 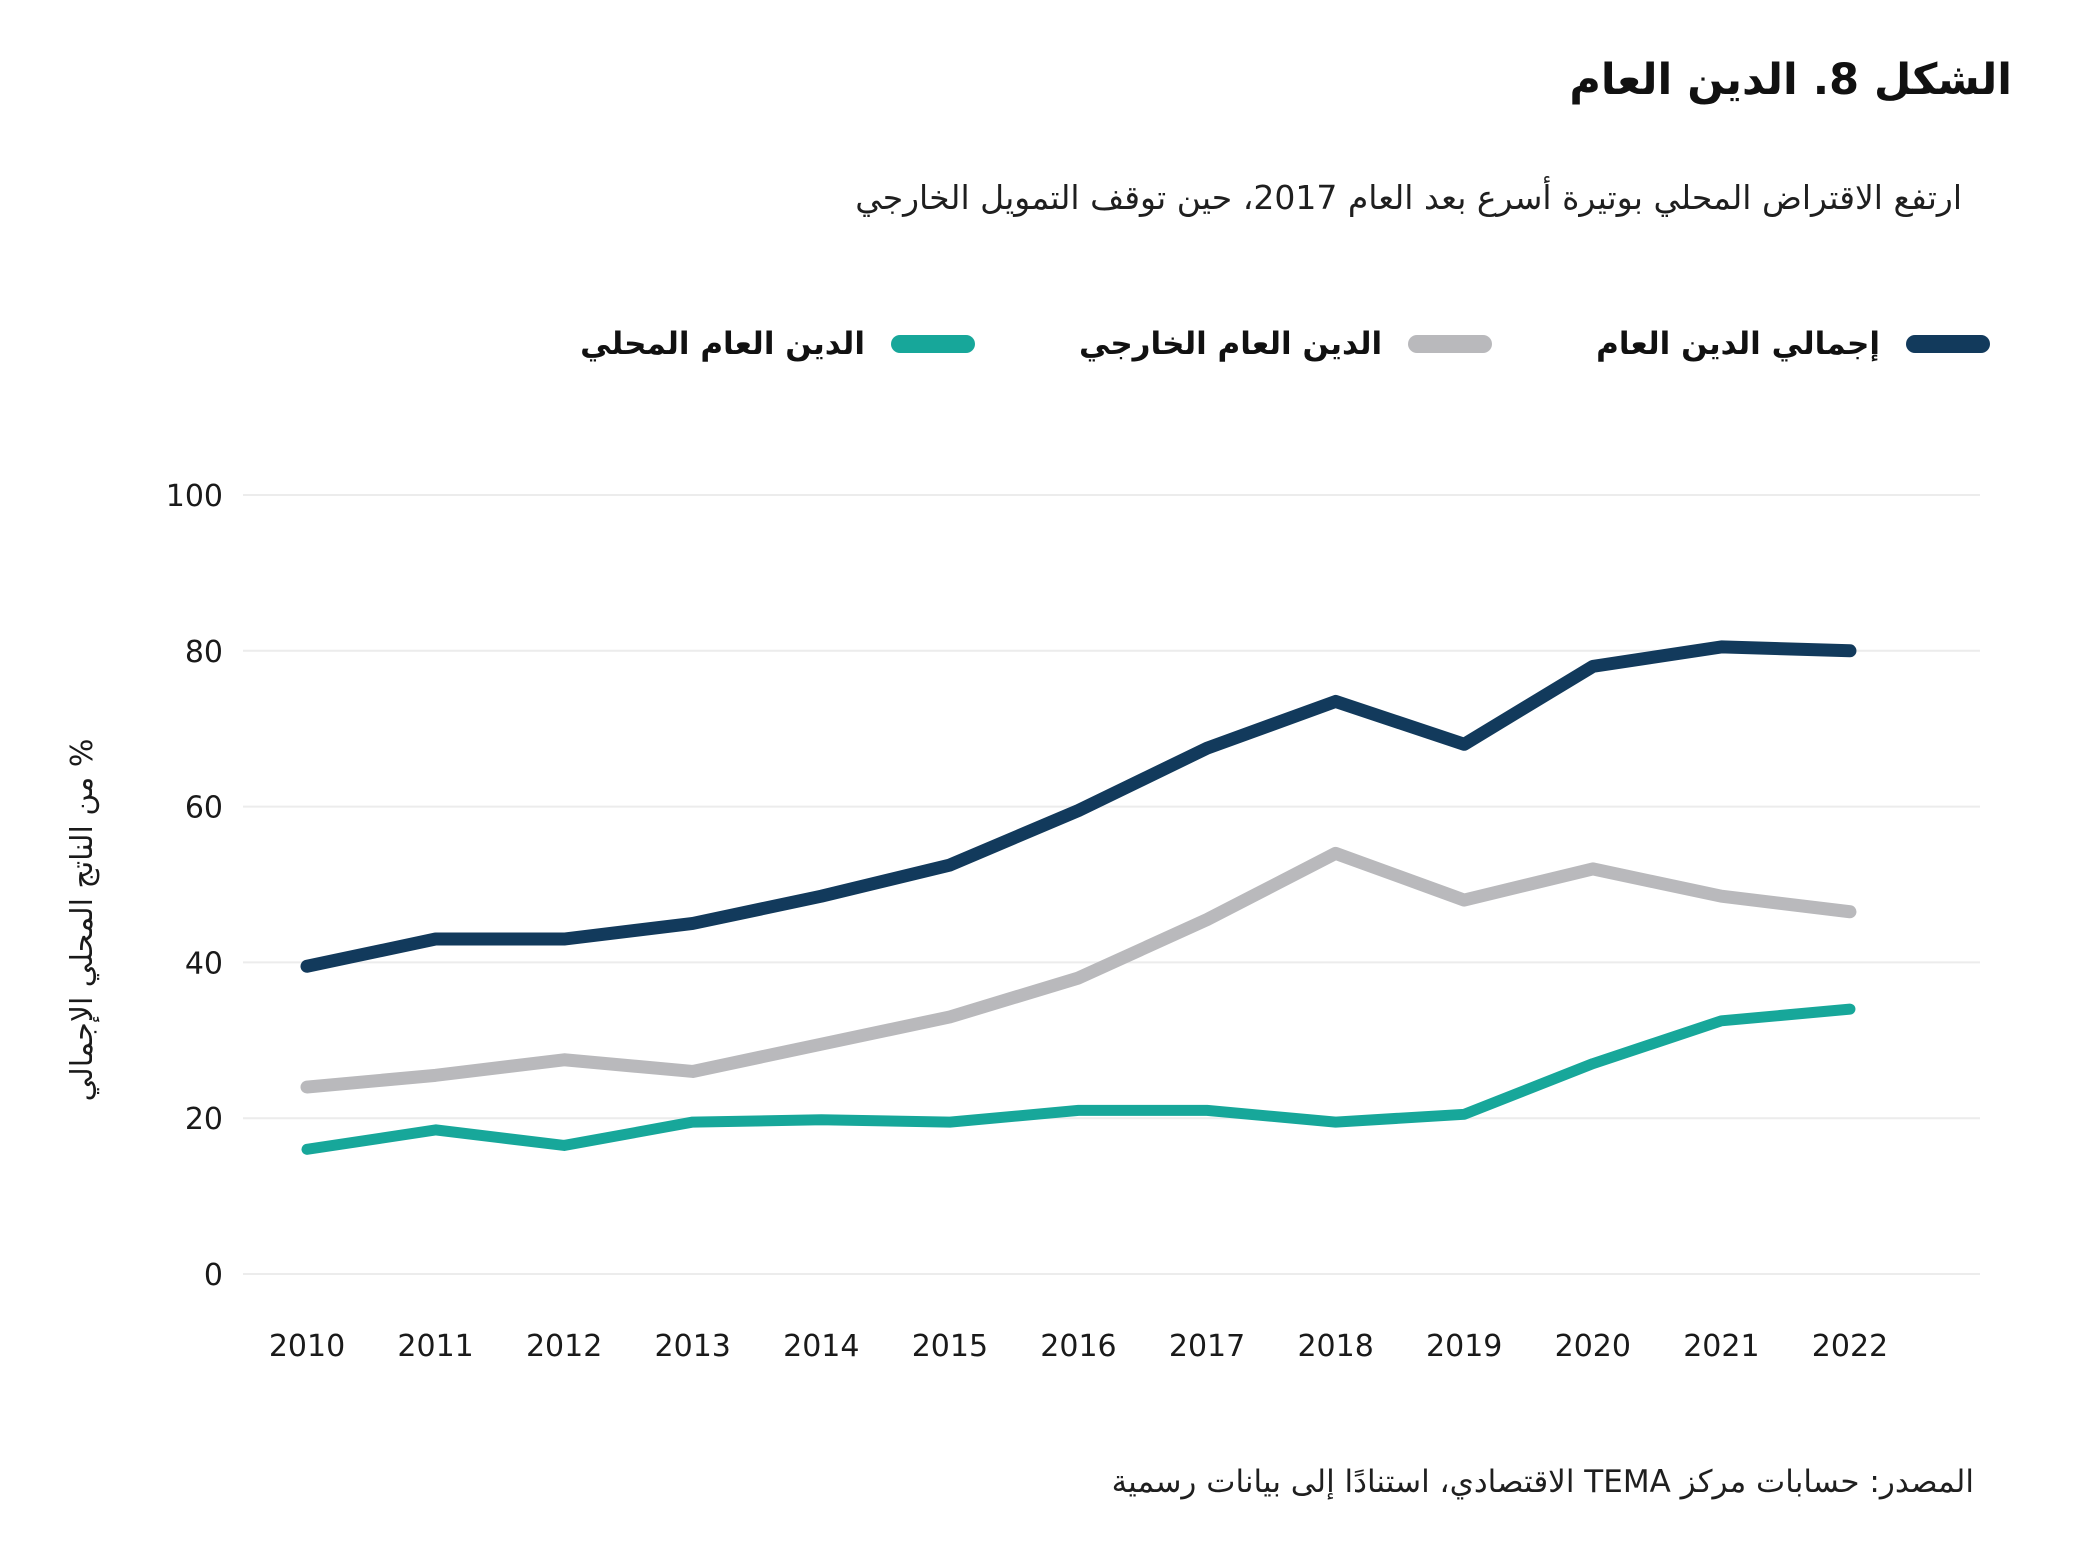 What do you see at coordinates (82, 920) in the screenshot?
I see `y-axis-title: % من الناتج المحلي الإجمالي` at bounding box center [82, 920].